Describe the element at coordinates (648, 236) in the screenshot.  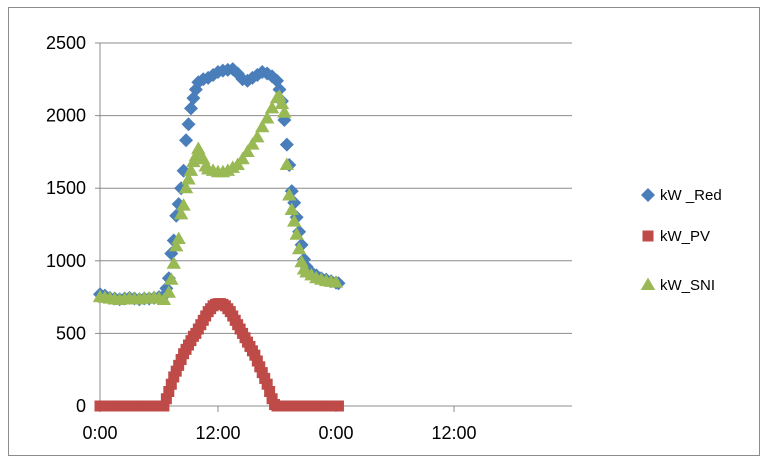
I see `legend-marker-square` at that location.